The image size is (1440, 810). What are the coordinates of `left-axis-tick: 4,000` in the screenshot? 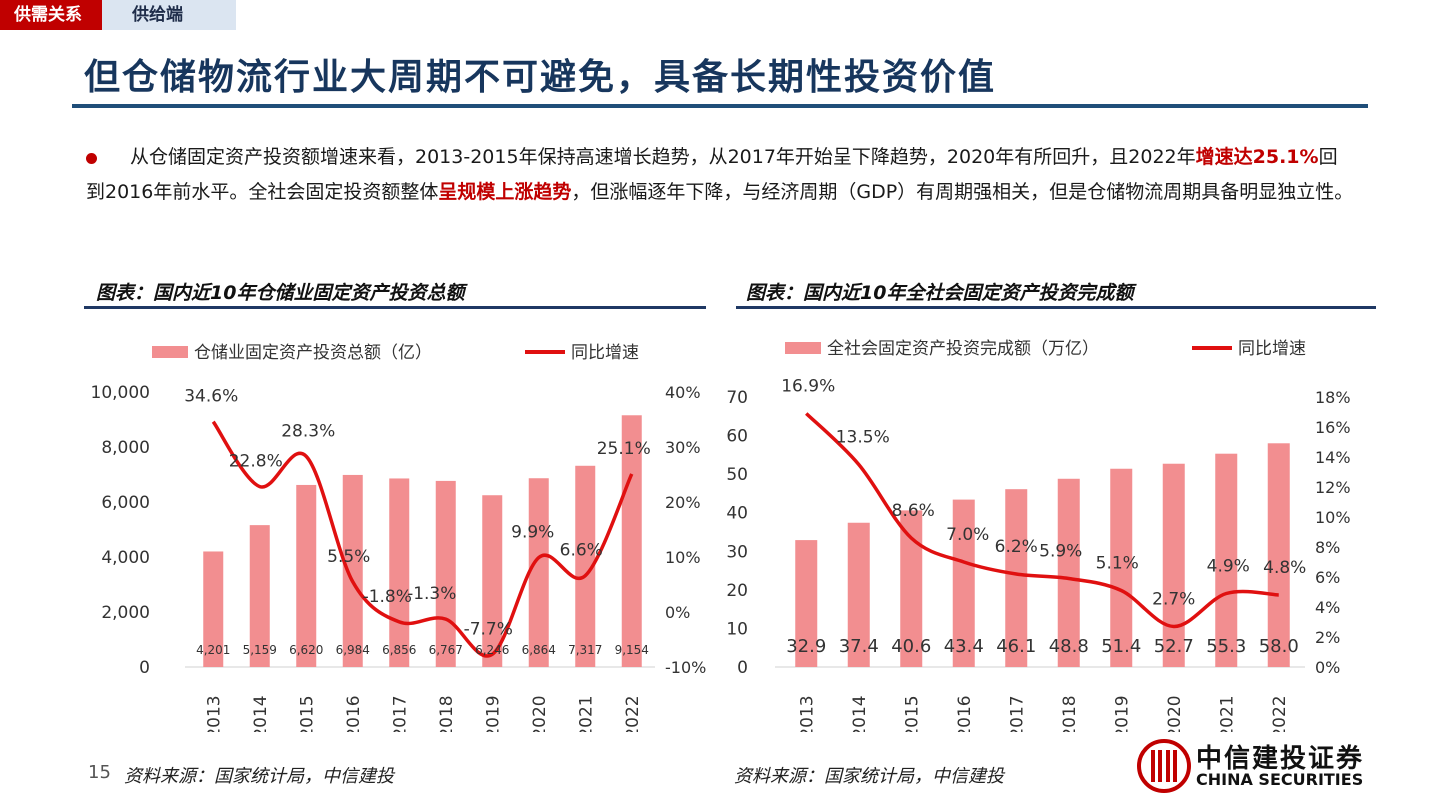 It's located at (125, 558).